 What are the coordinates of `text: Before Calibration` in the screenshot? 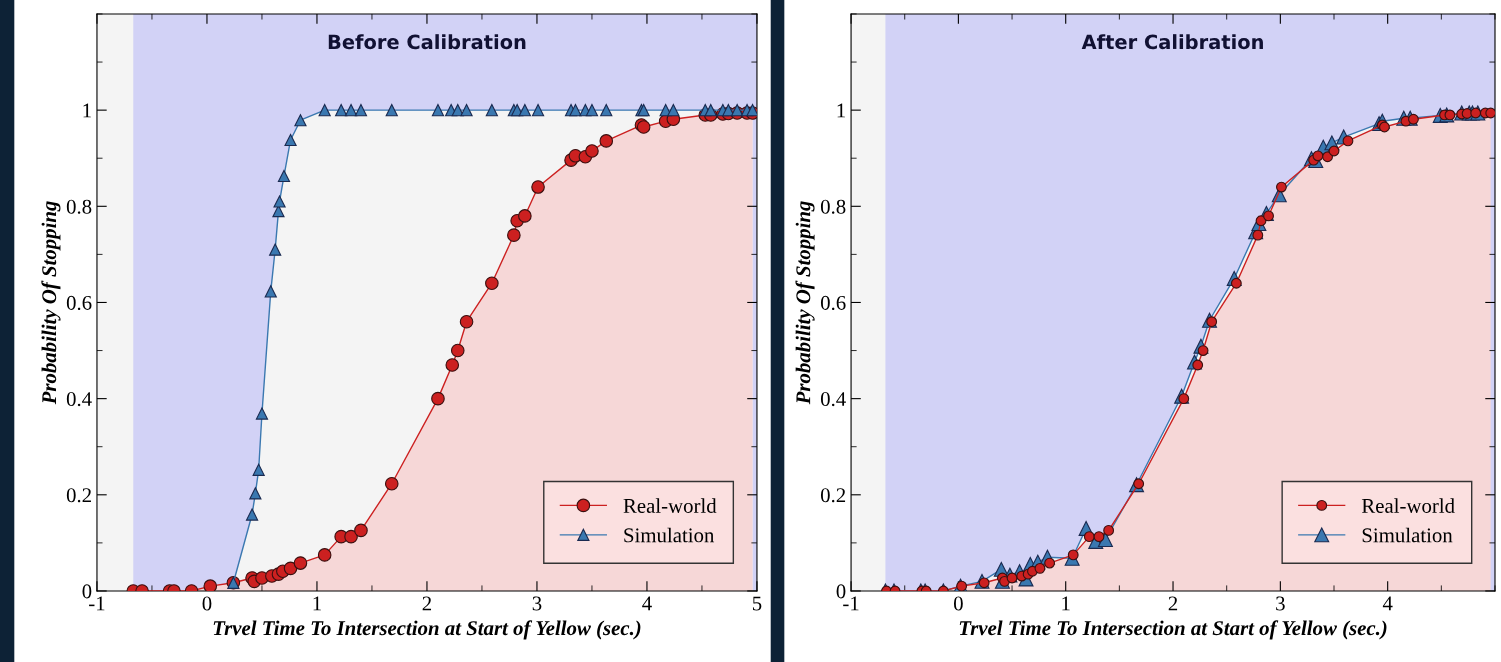 It's located at (427, 42).